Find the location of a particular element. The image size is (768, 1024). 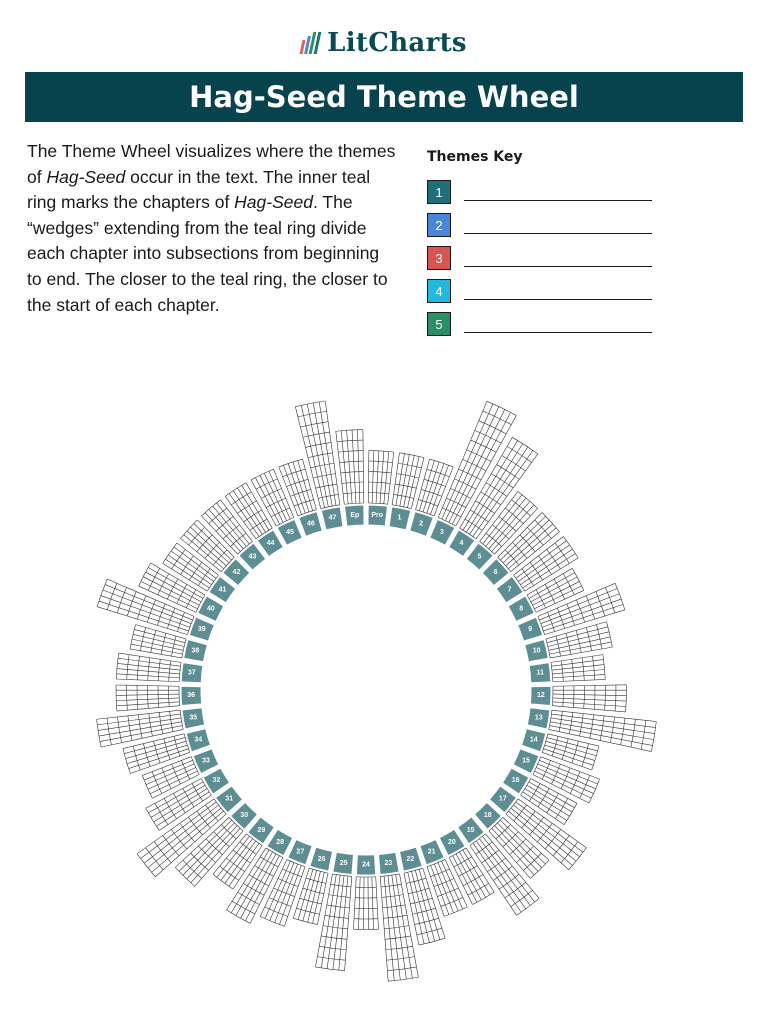

chapter-label: 23 is located at coordinates (388, 863).